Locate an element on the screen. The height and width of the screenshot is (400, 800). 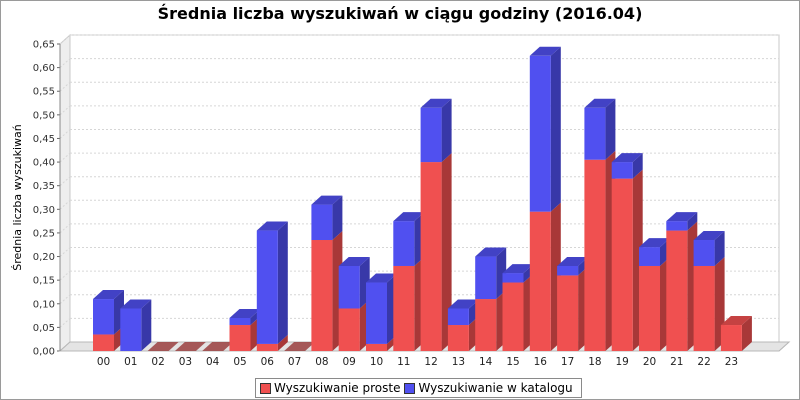
y-tick-label: 0,65 is located at coordinates (44, 45).